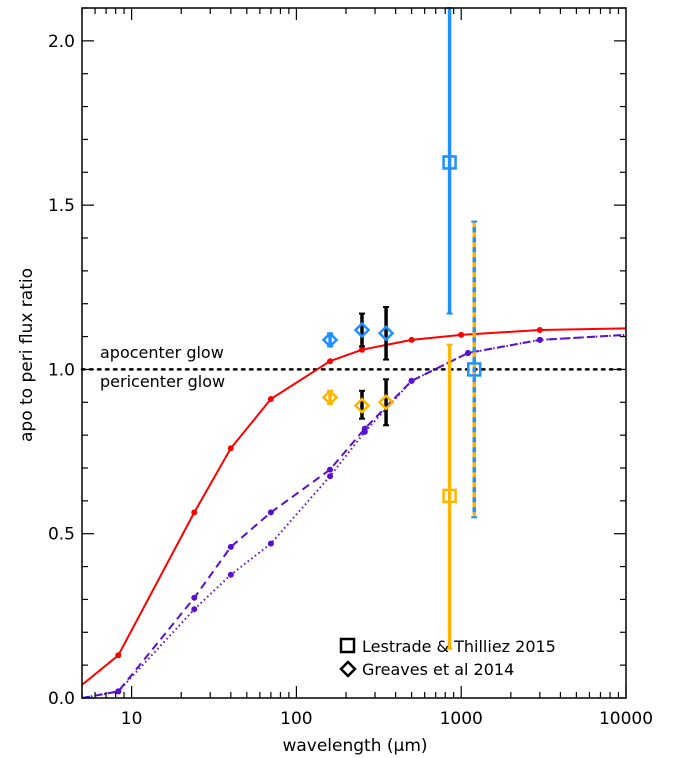 The height and width of the screenshot is (758, 684). Describe the element at coordinates (461, 719) in the screenshot. I see `x-tick-label-1000: 1000` at that location.